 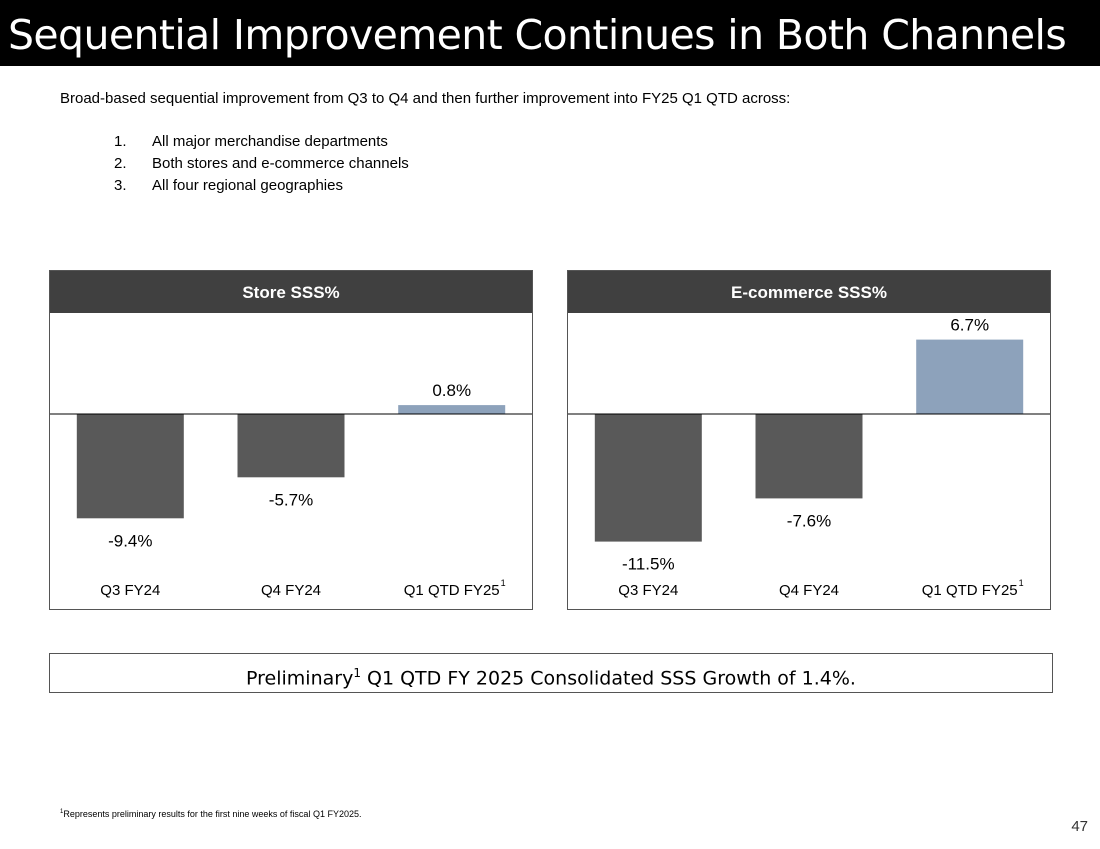 I want to click on list-number: 1., so click(x=120, y=141).